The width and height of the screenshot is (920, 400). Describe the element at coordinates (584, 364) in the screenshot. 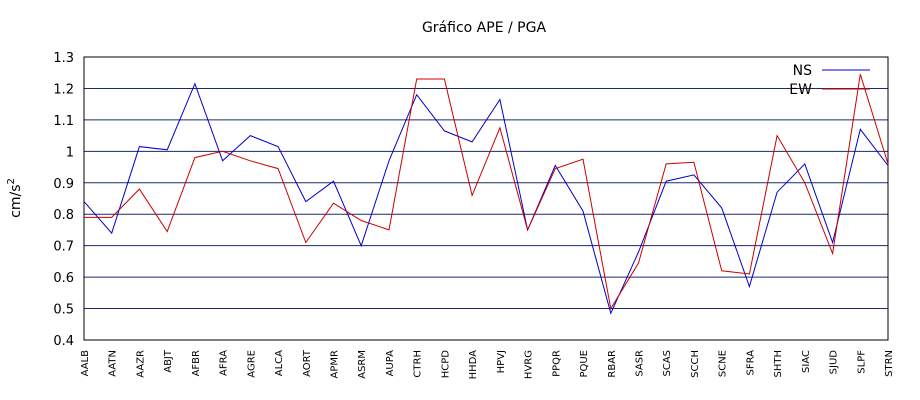

I see `x-tick-label: PQUE` at that location.